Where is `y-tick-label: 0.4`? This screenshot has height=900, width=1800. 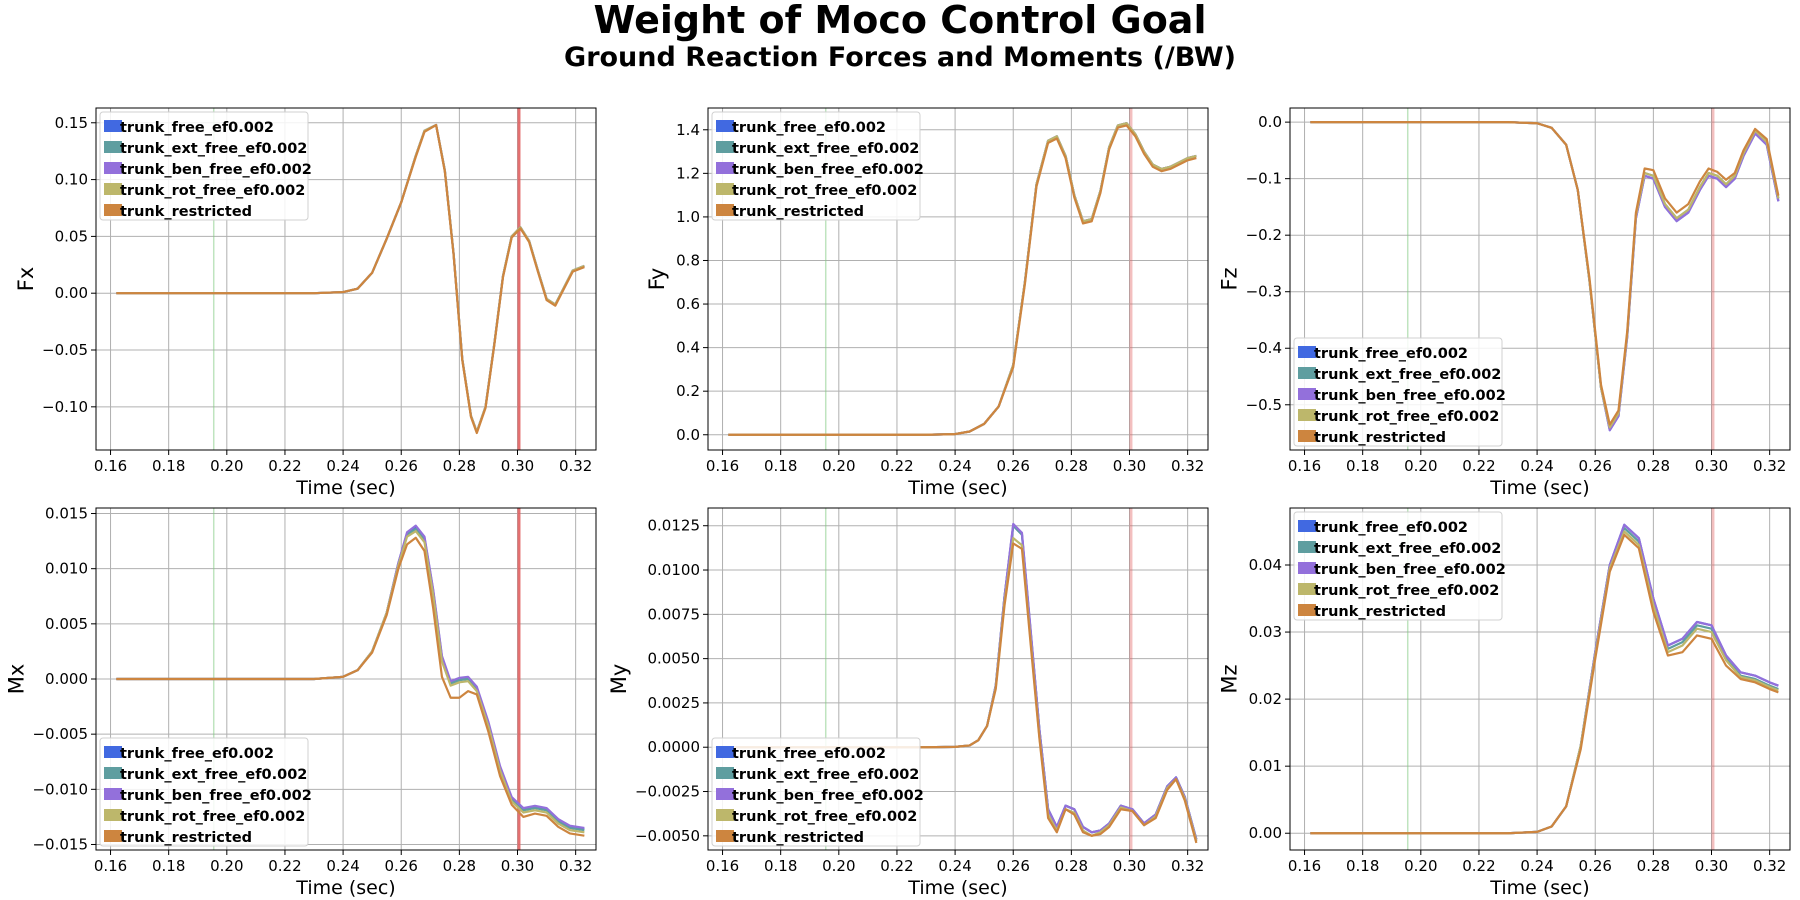
y-tick-label: 0.4 is located at coordinates (688, 348).